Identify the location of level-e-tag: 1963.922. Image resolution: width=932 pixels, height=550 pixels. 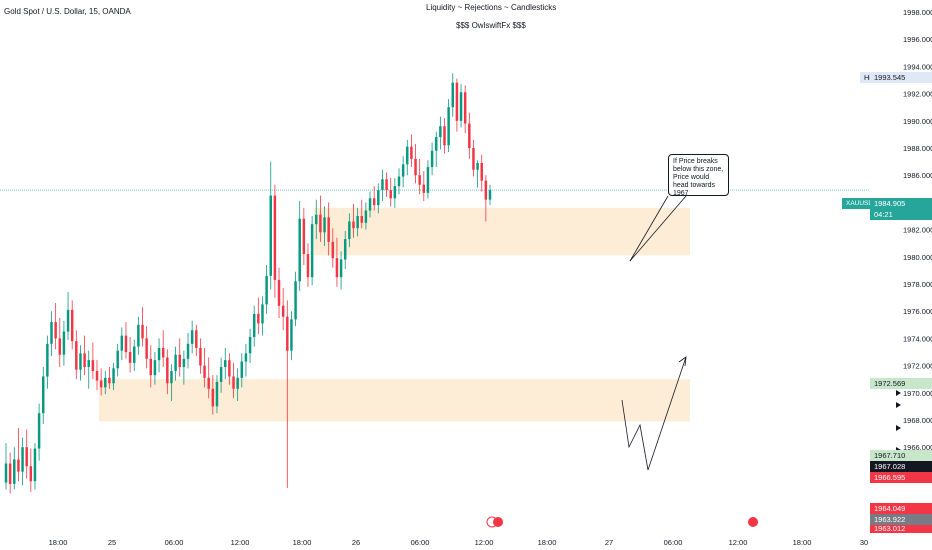
(901, 519).